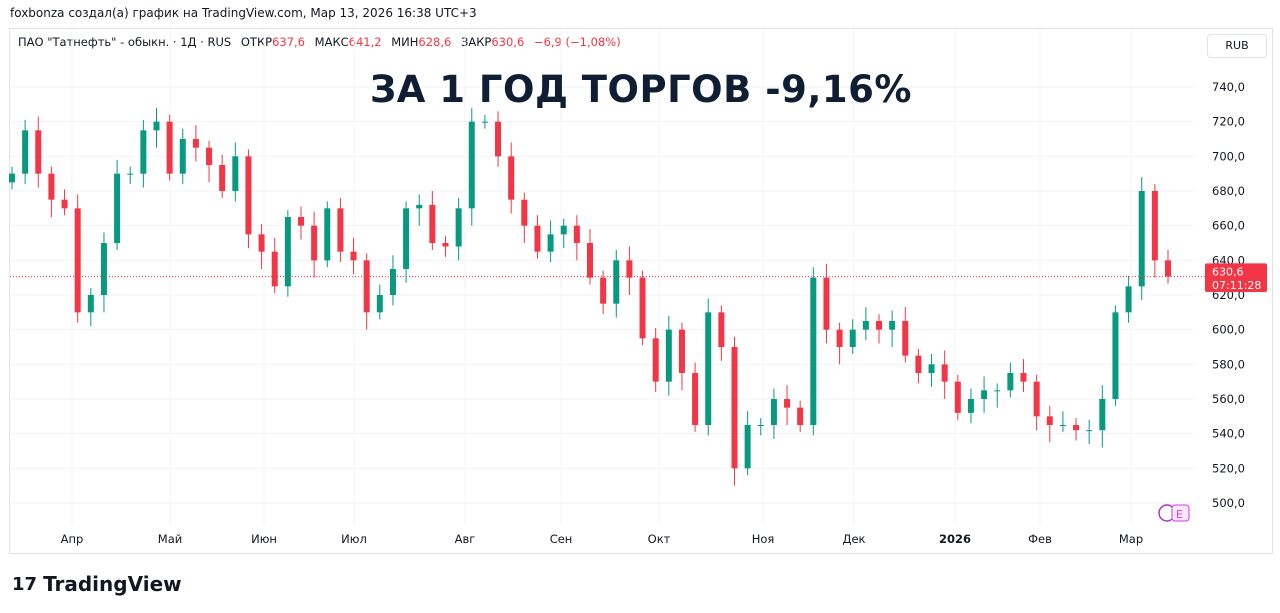 The height and width of the screenshot is (613, 1280). What do you see at coordinates (641, 89) in the screenshot?
I see `overlay-title: ЗА 1 ГОД ТОРГОВ -9,16%` at bounding box center [641, 89].